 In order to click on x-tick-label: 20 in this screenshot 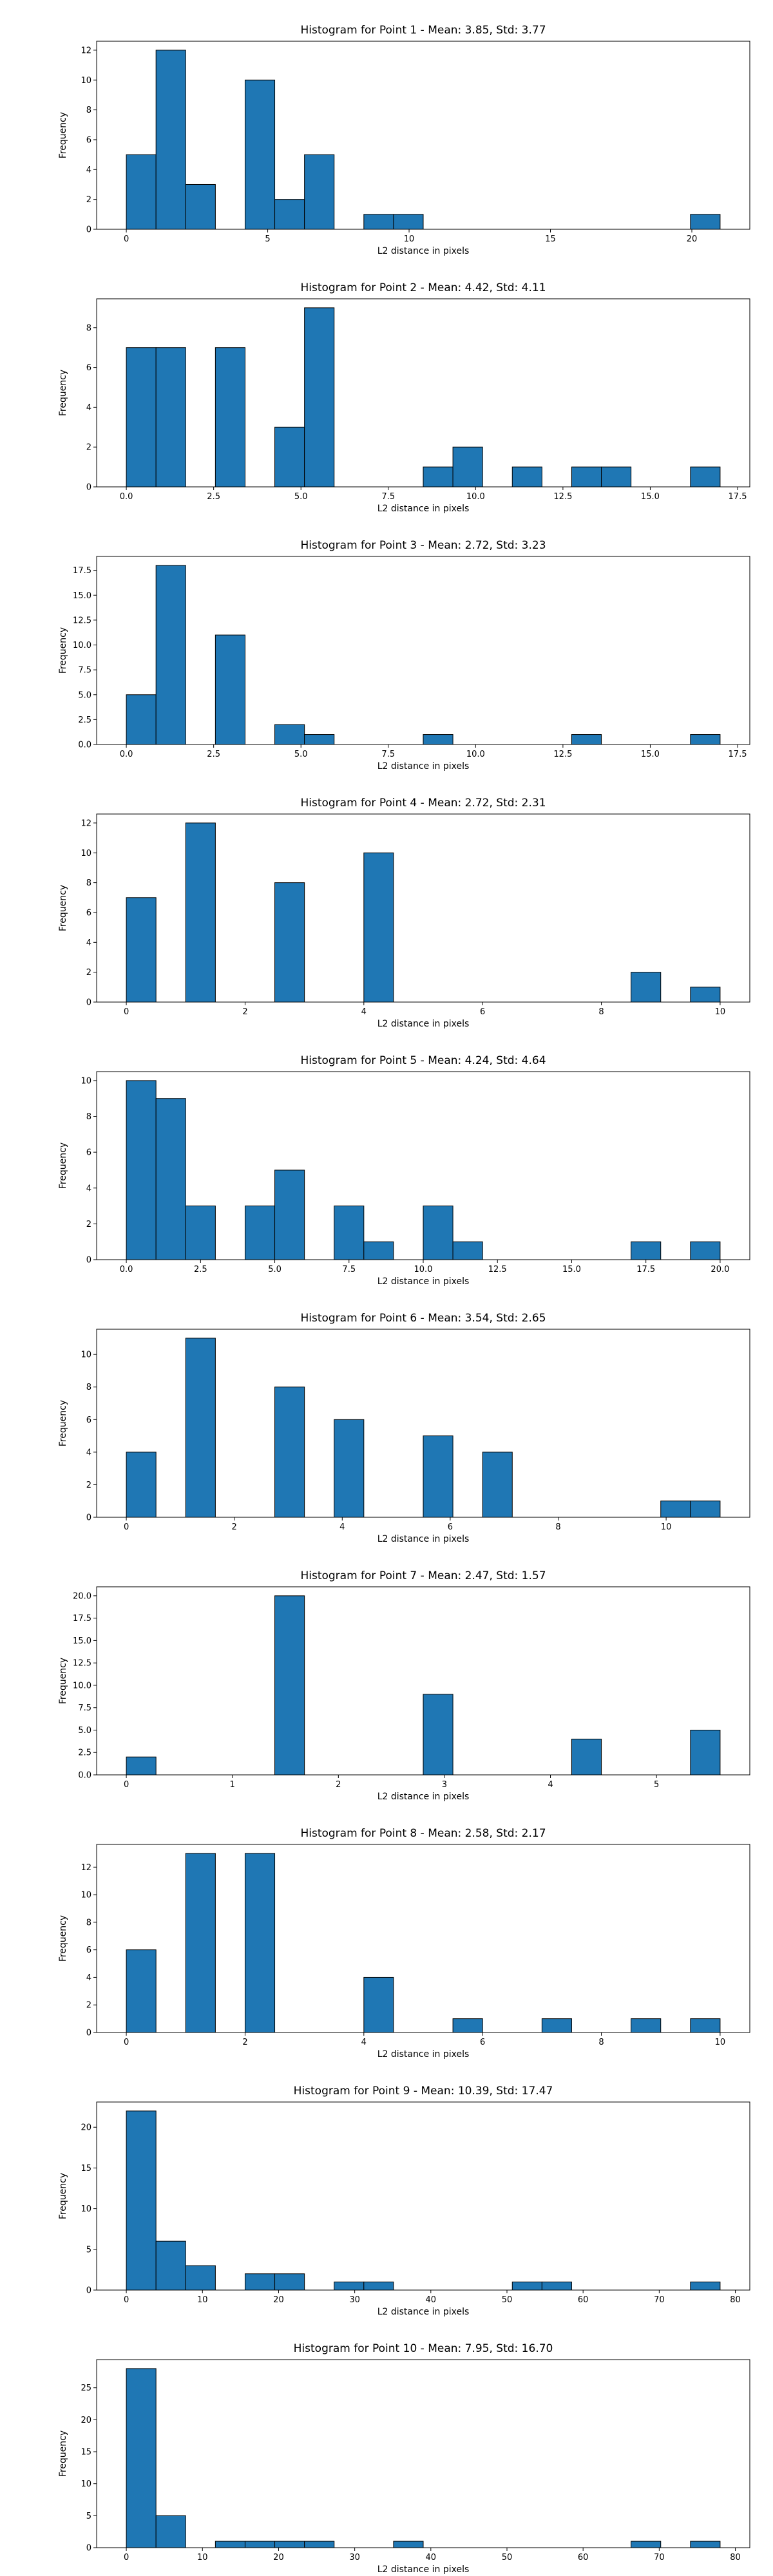, I will do `click(278, 2557)`.